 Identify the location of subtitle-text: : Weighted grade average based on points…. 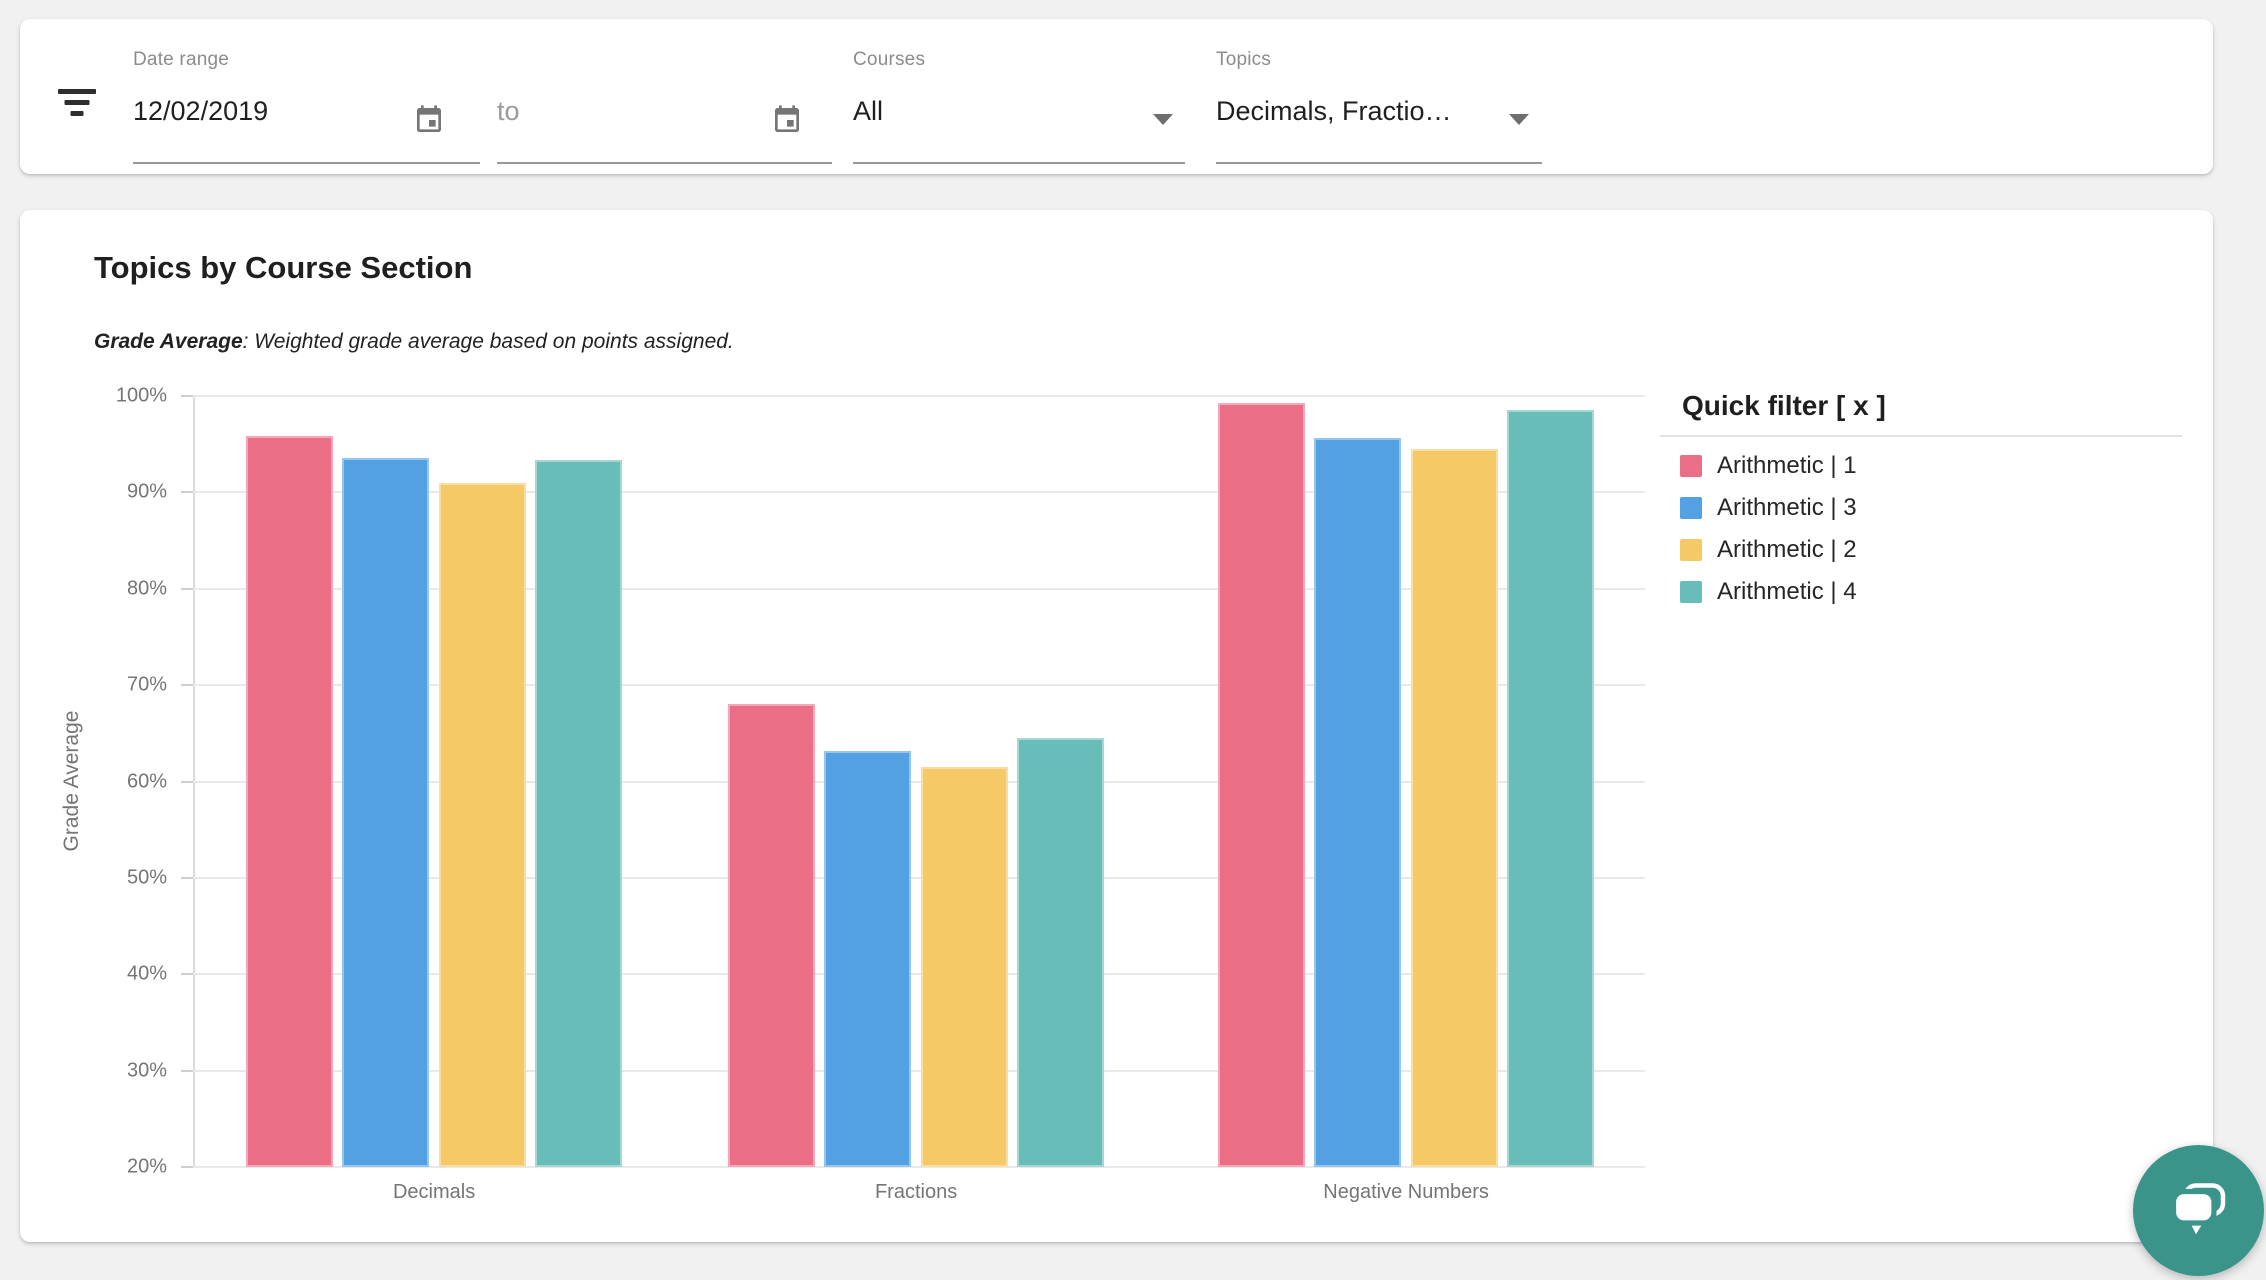
(488, 341).